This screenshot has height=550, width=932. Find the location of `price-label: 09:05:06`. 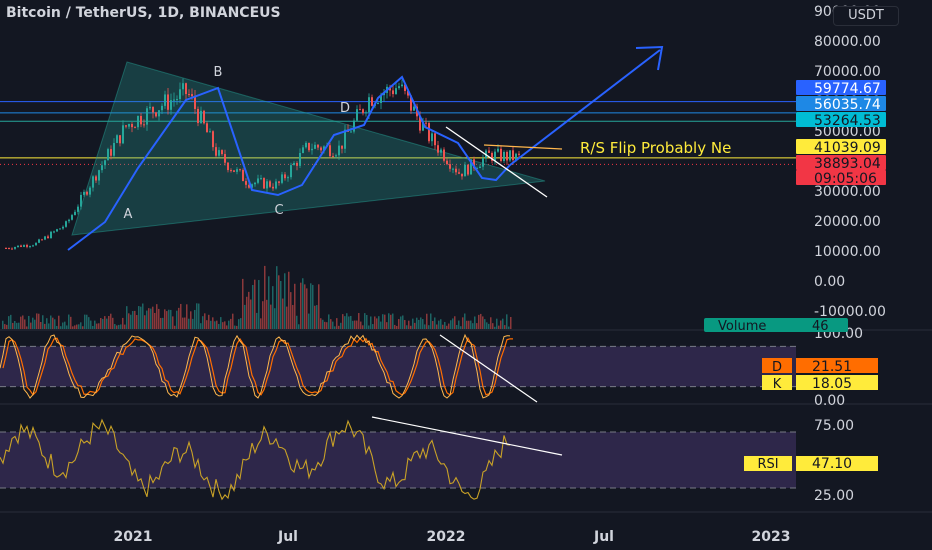

price-label: 09:05:06 is located at coordinates (845, 179).